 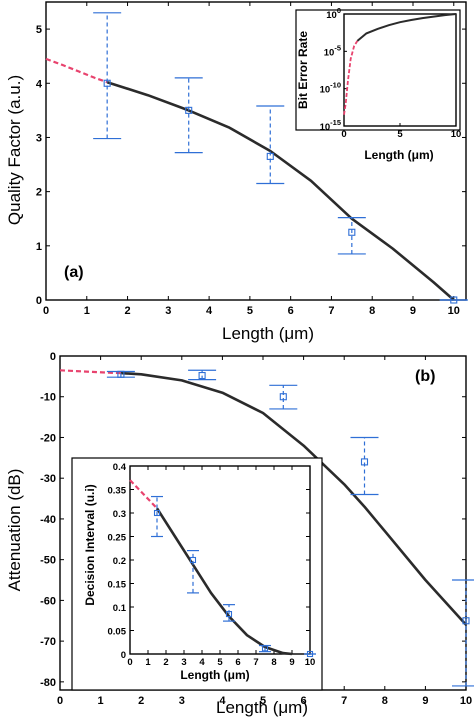 I want to click on inset-a-y-tick-label: 10⁻¹⁵, so click(x=330, y=125).